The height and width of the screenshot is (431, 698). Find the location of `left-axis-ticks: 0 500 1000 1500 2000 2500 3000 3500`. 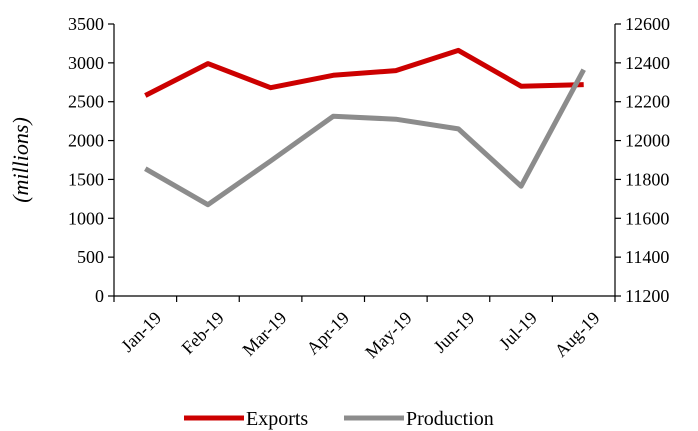

left-axis-ticks: 0 500 1000 1500 2000 2500 3000 3500 is located at coordinates (91, 160).